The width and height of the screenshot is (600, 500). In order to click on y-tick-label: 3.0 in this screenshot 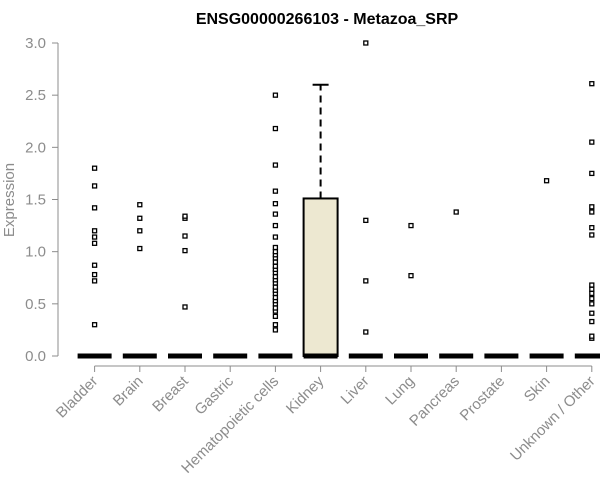, I will do `click(35, 43)`.